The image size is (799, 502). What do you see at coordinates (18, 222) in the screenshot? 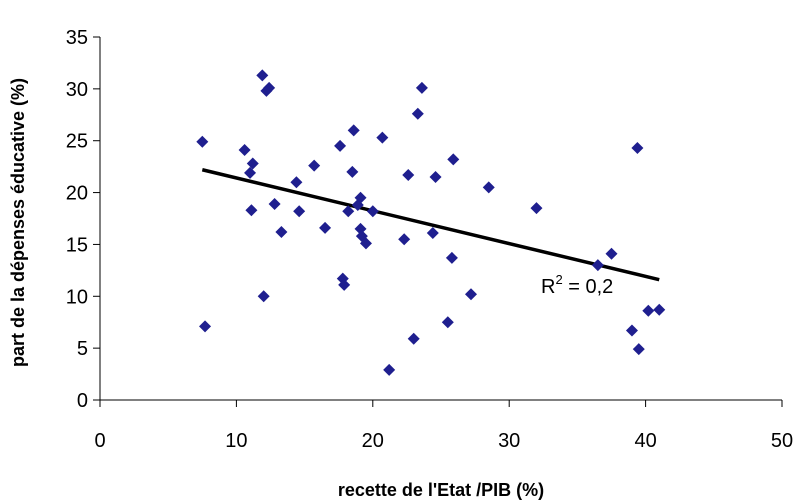
I see `y-axis-title: part de la dépenses éducative (%)` at bounding box center [18, 222].